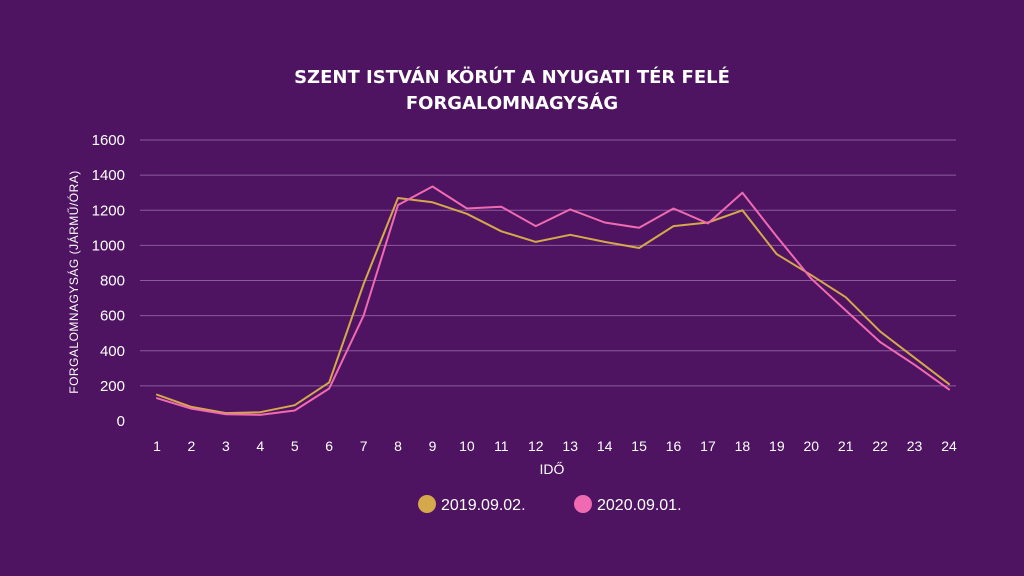  Describe the element at coordinates (743, 446) in the screenshot. I see `x-tick-label: 18` at that location.